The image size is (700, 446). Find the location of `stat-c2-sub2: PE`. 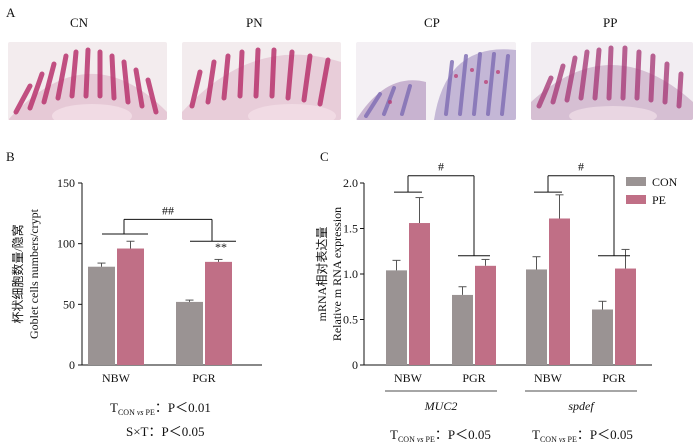

stat-c2-sub2: PE is located at coordinates (572, 439).